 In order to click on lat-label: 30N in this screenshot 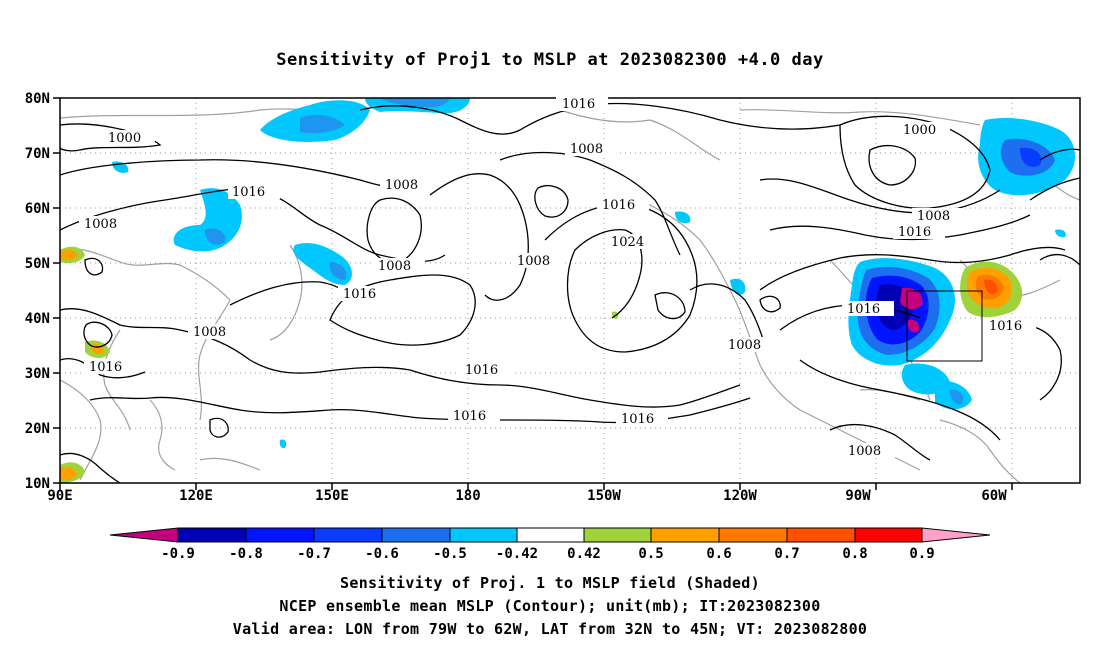, I will do `click(37, 374)`.